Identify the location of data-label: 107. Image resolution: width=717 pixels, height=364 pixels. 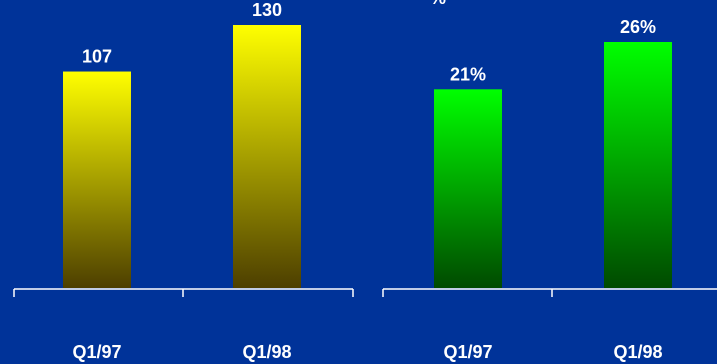
(97, 57).